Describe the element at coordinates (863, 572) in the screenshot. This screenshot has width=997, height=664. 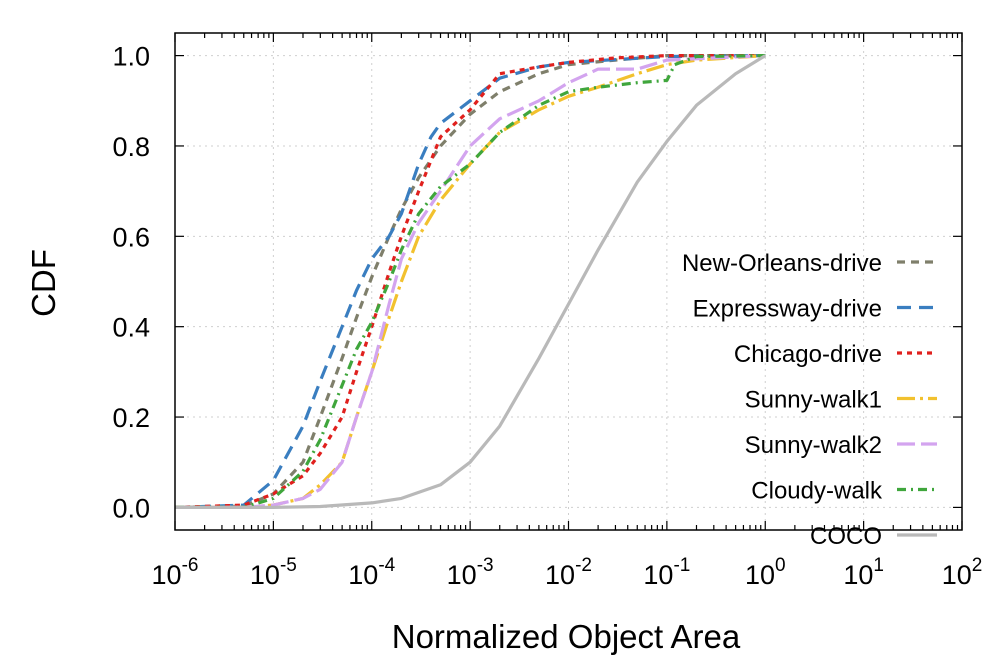
I see `x-tick-label: 10¹` at that location.